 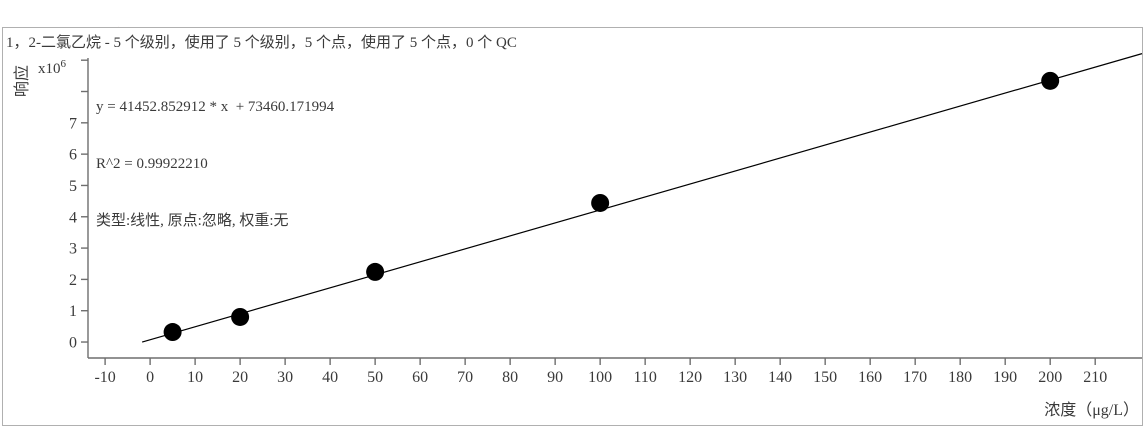 I want to click on y-axis-multiplier: x106, so click(x=52, y=67).